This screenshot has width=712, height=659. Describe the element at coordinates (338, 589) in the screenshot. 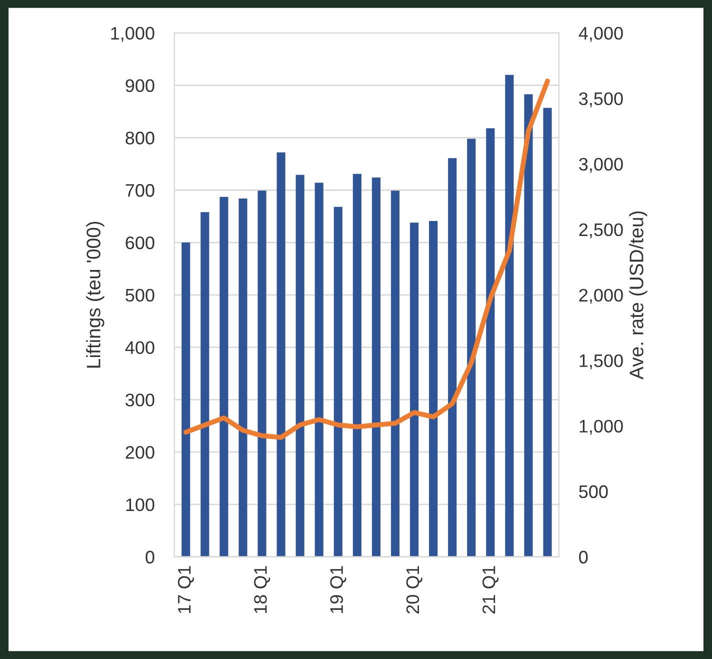

I see `x-tick-label: 19 Q1` at that location.